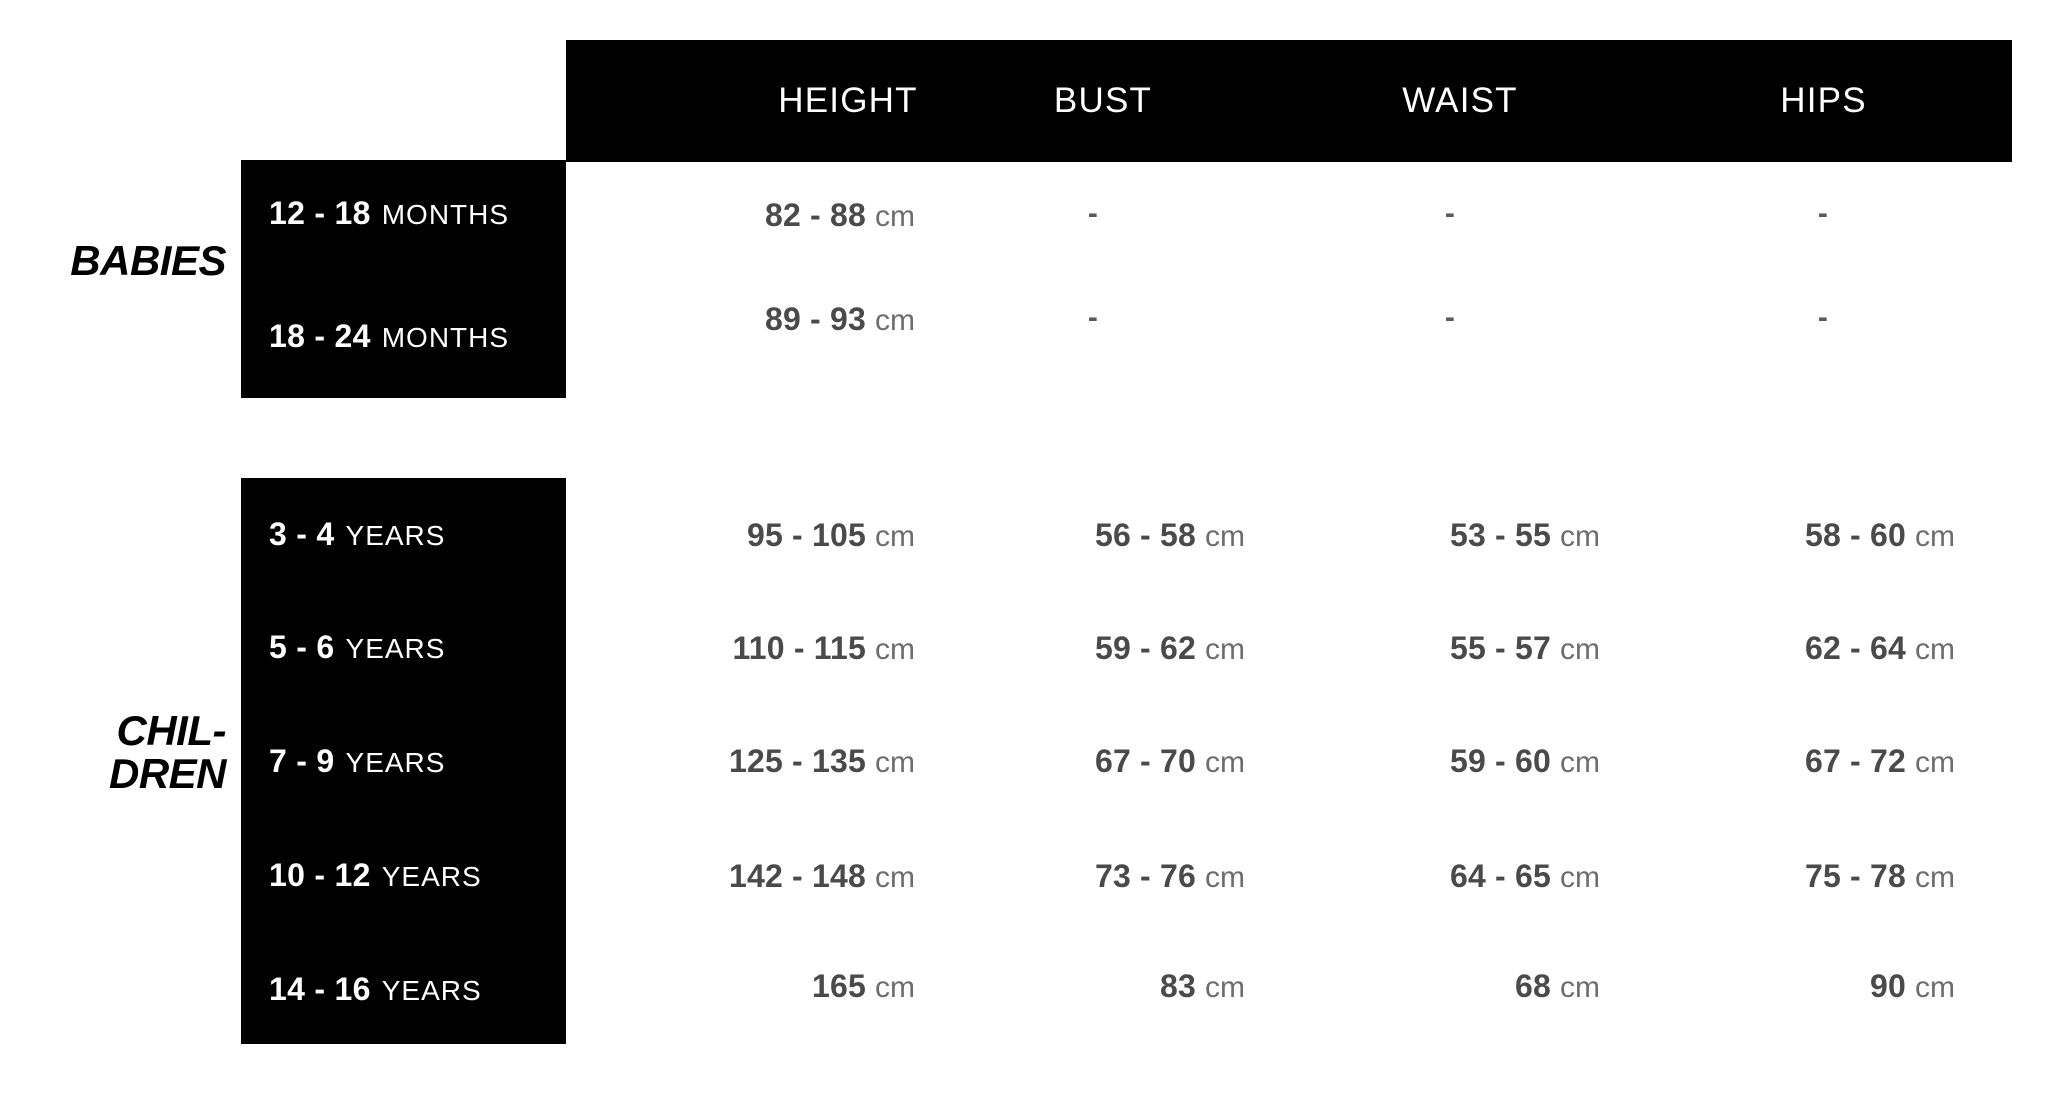 The height and width of the screenshot is (1096, 2048). I want to click on cell-value: 110 - 115, so click(799, 648).